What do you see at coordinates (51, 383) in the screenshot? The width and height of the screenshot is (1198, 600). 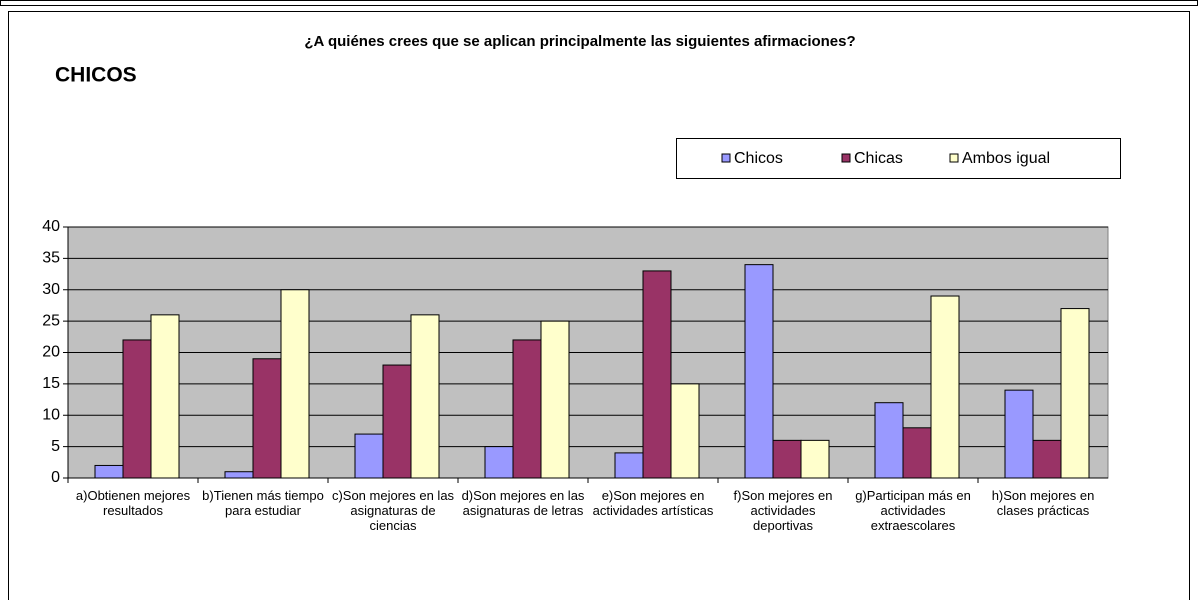 I see `y-tick-label: 15` at bounding box center [51, 383].